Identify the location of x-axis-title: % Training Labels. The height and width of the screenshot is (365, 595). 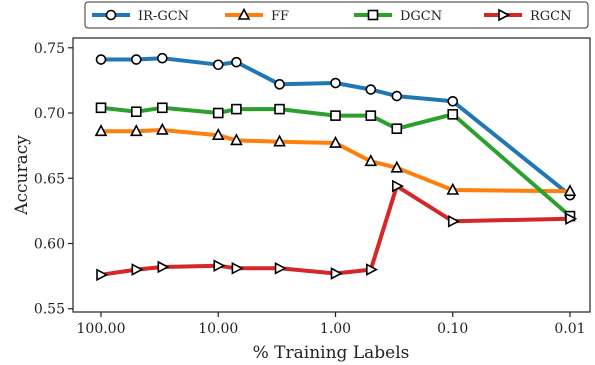
(331, 353).